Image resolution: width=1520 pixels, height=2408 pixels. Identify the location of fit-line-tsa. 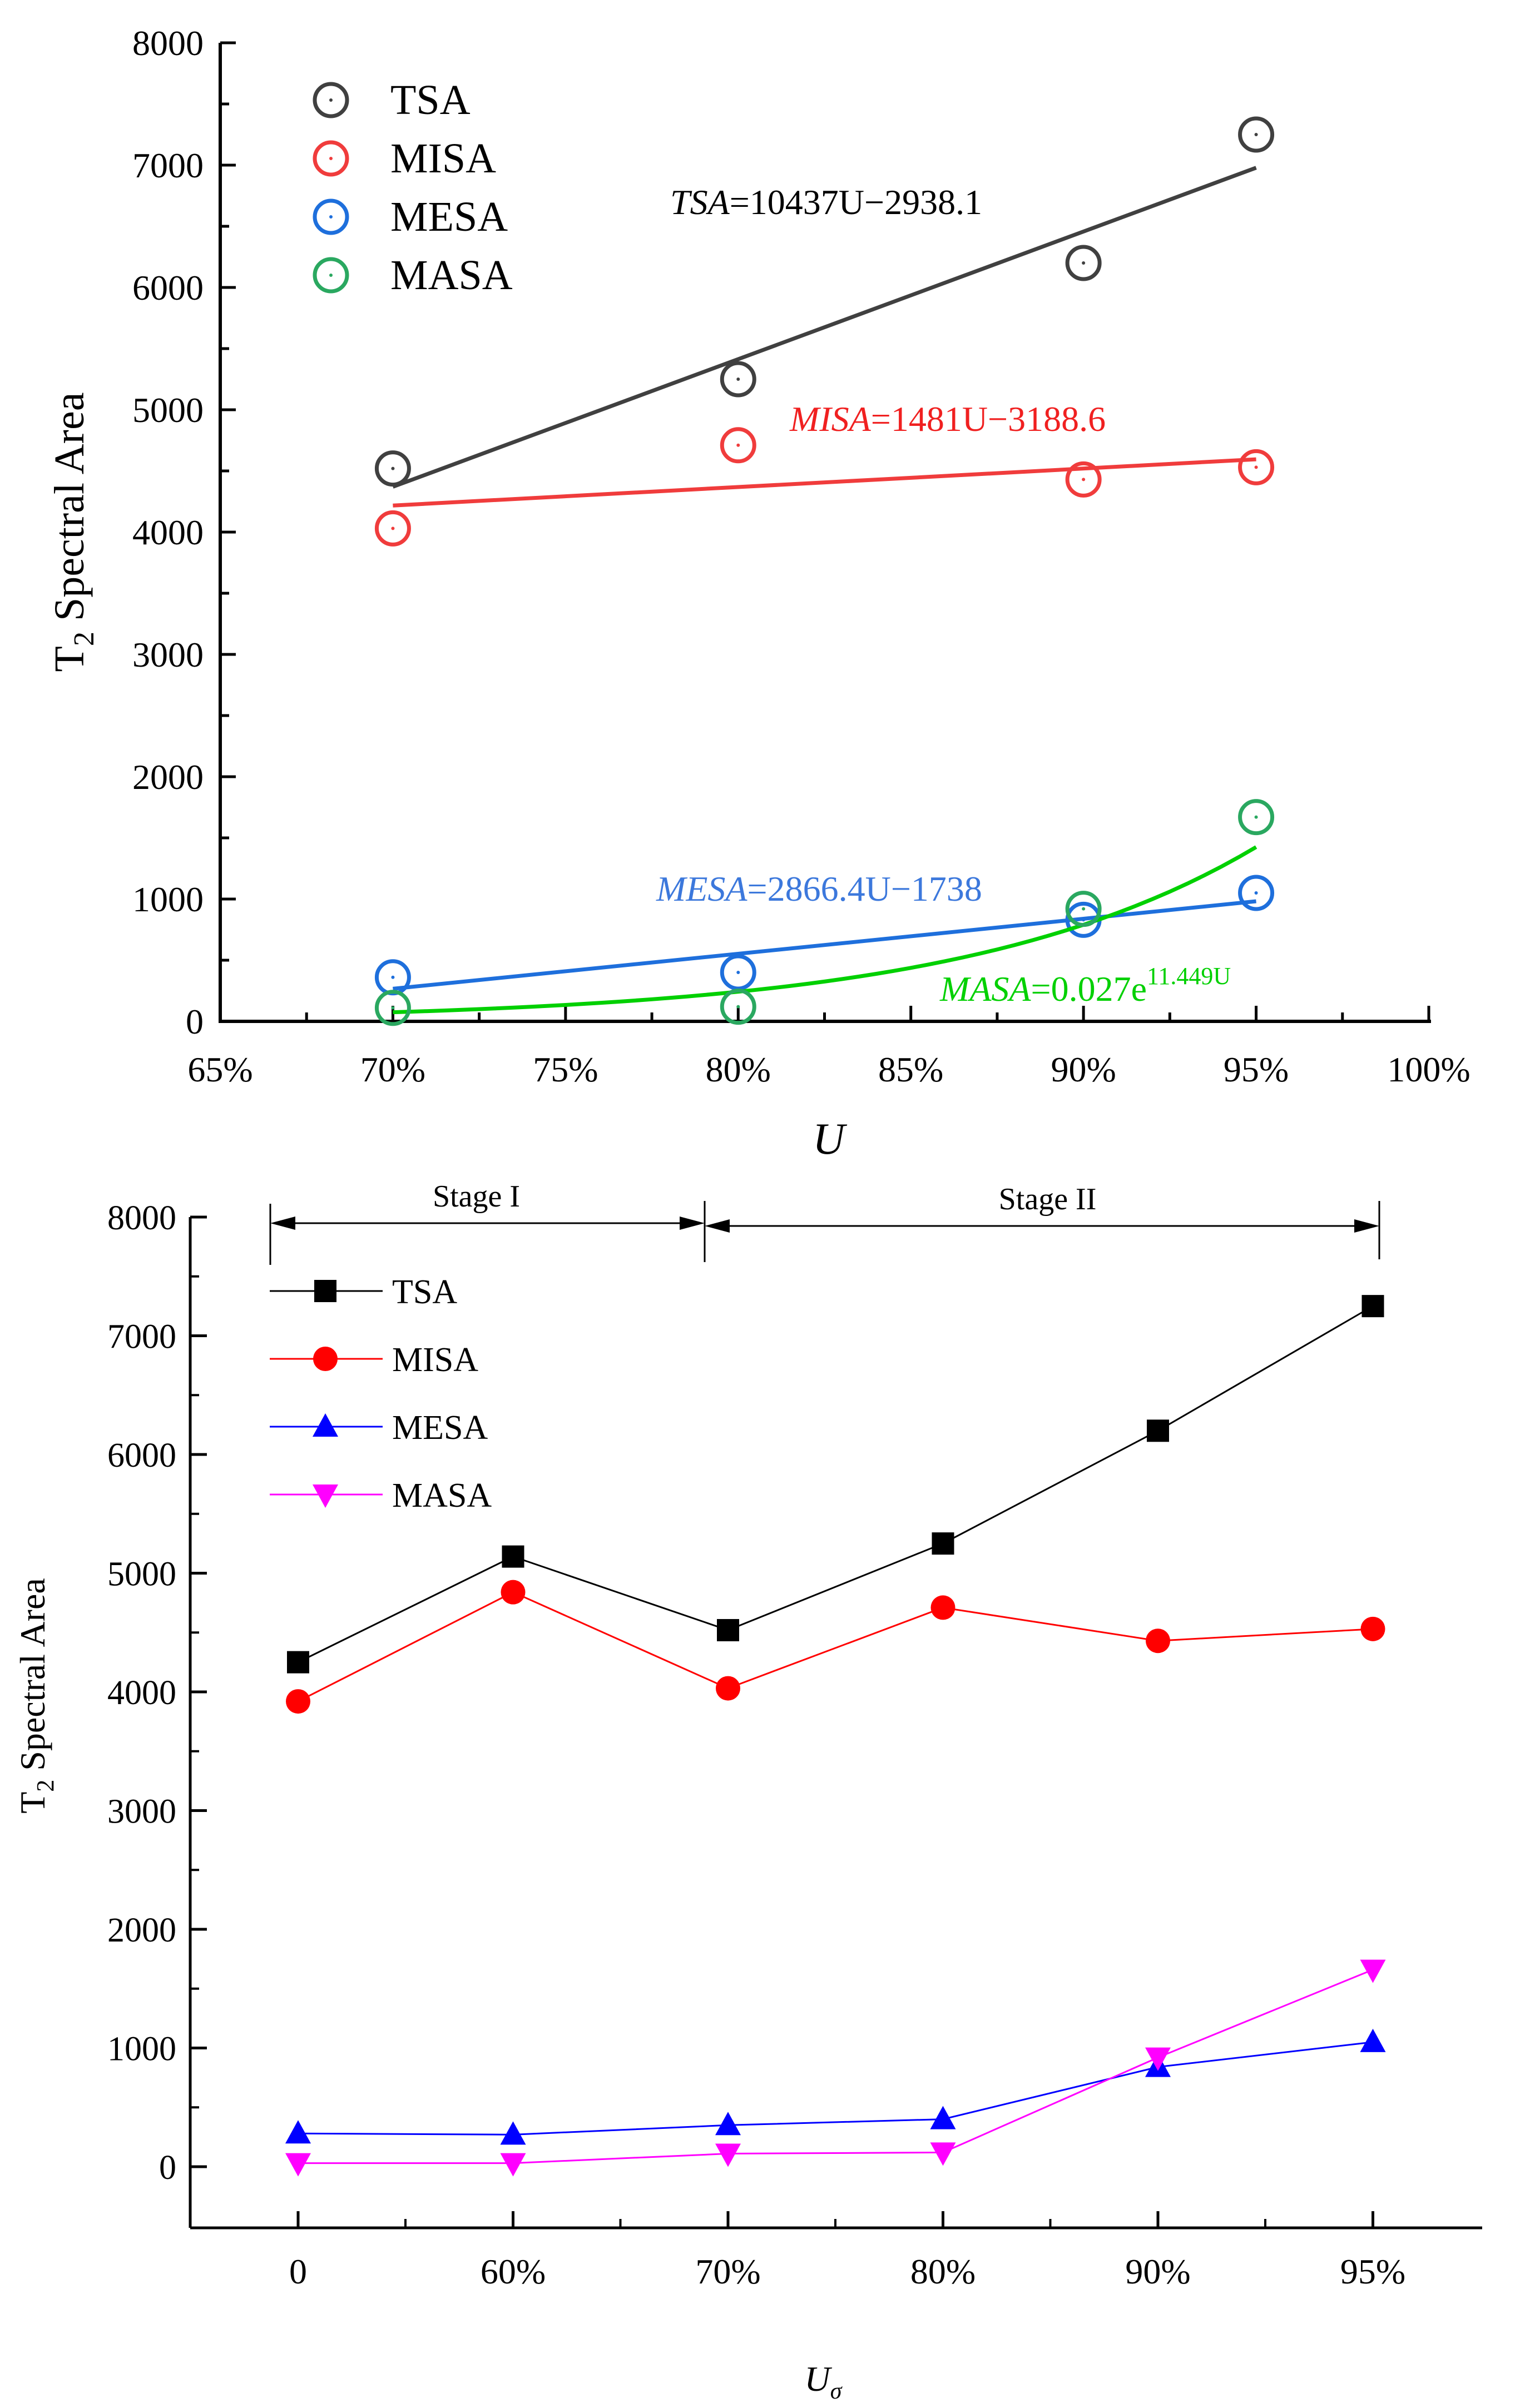
(824, 327).